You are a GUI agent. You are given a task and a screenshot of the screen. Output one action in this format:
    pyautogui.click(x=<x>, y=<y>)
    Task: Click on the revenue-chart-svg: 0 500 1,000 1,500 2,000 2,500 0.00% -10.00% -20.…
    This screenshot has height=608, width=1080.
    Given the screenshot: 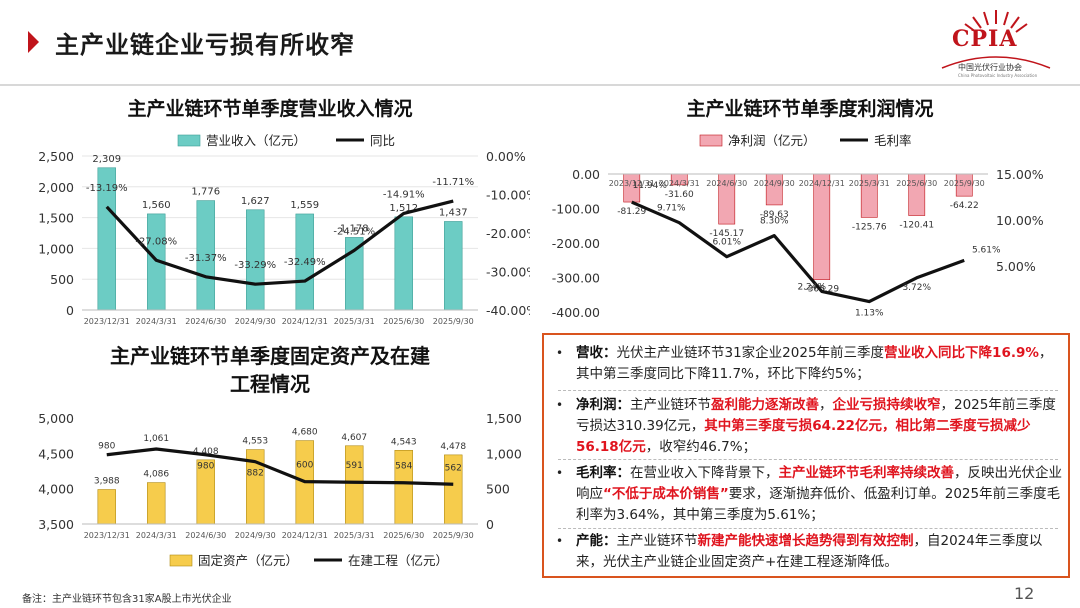 What is the action you would take?
    pyautogui.click(x=284, y=229)
    